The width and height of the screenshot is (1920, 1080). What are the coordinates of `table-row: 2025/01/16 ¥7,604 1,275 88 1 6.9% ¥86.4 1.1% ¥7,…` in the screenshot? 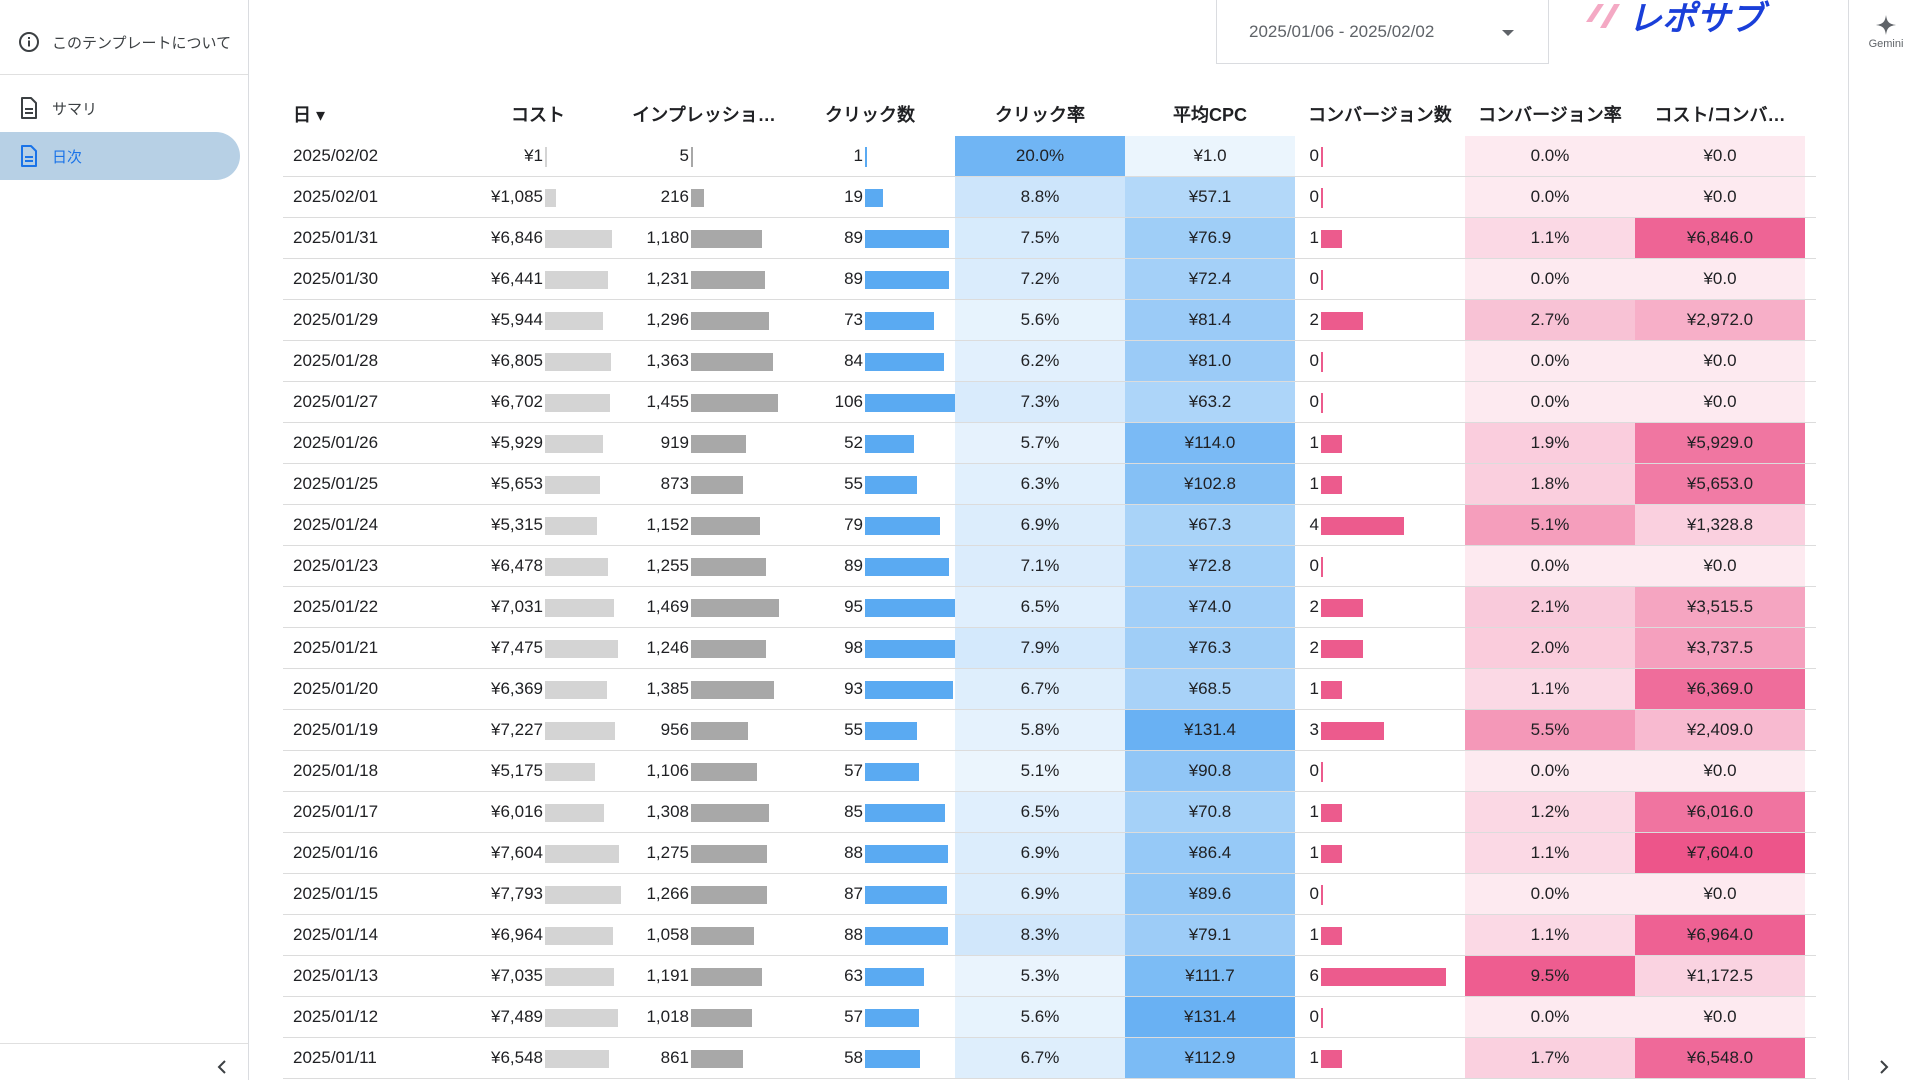 It's located at (1049, 853).